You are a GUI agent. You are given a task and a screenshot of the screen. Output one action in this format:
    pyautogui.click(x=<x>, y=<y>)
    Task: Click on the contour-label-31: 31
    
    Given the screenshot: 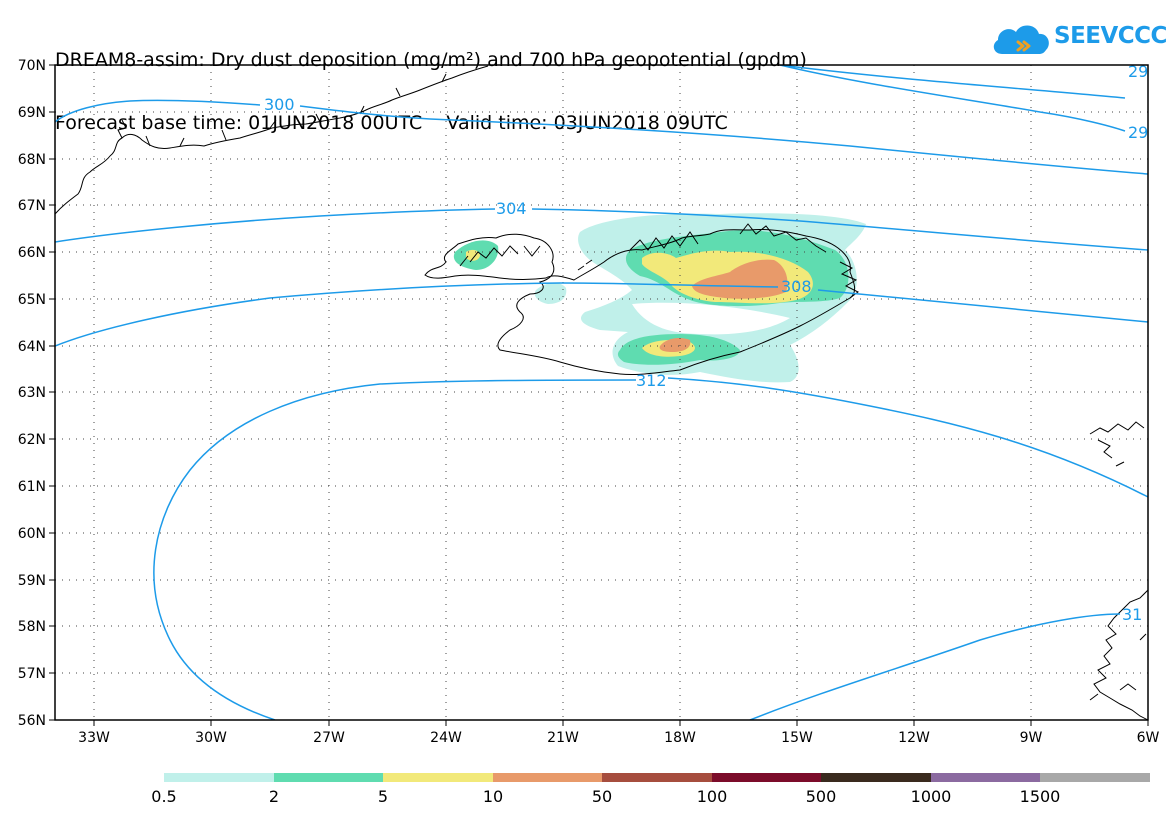 What is the action you would take?
    pyautogui.click(x=1132, y=614)
    